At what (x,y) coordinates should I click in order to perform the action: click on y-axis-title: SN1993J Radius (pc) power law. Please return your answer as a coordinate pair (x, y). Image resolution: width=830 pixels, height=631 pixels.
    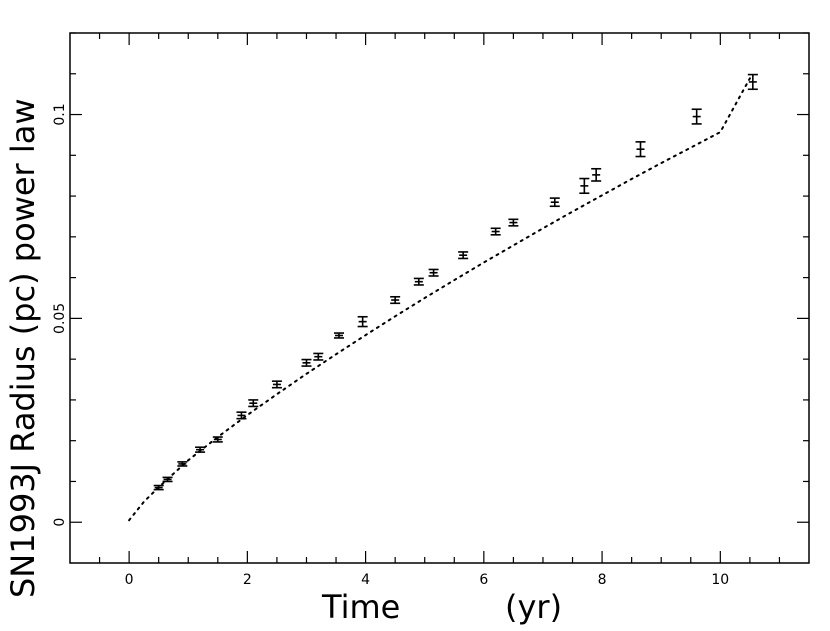
    Looking at the image, I should click on (23, 348).